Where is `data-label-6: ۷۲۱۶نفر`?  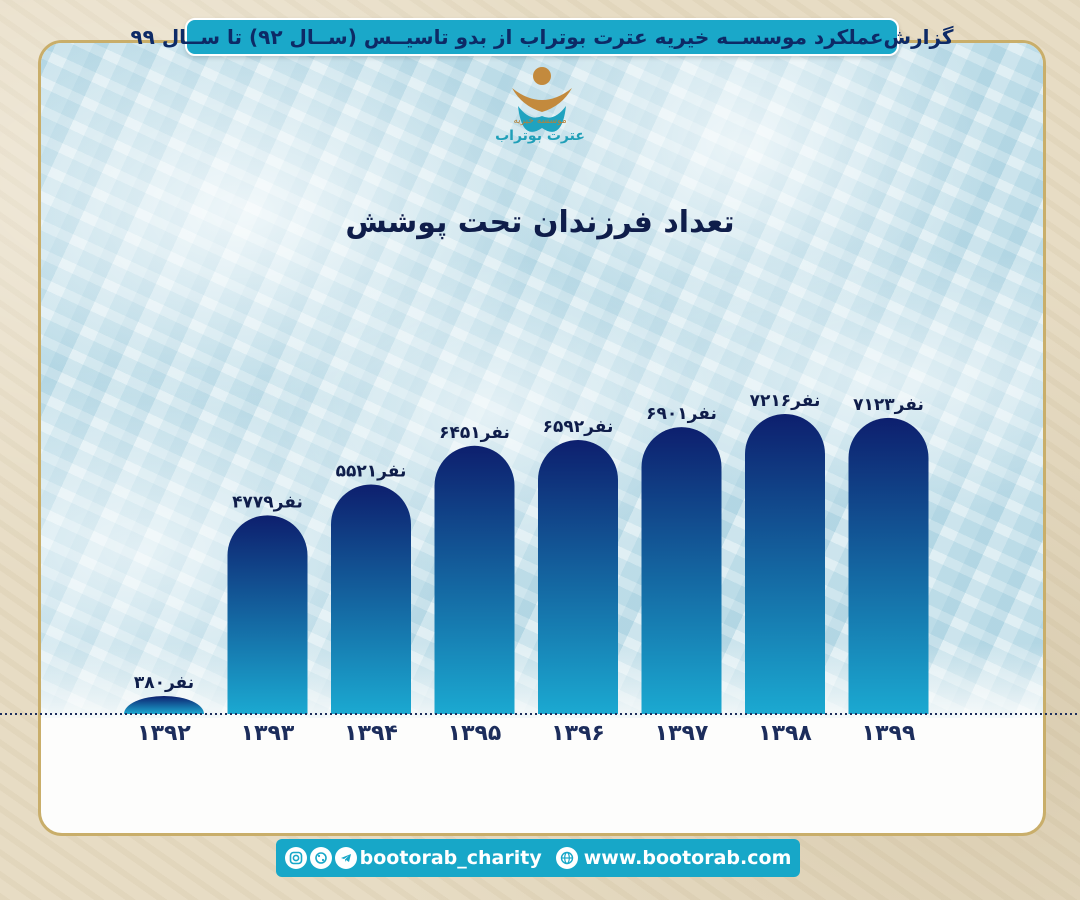 data-label-6: ۷۲۱۶نفر is located at coordinates (785, 401).